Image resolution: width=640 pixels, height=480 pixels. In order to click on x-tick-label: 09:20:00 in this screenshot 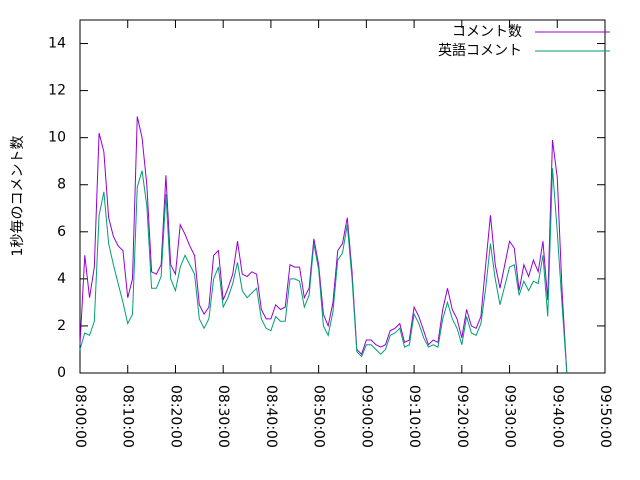, I will do `click(462, 416)`.